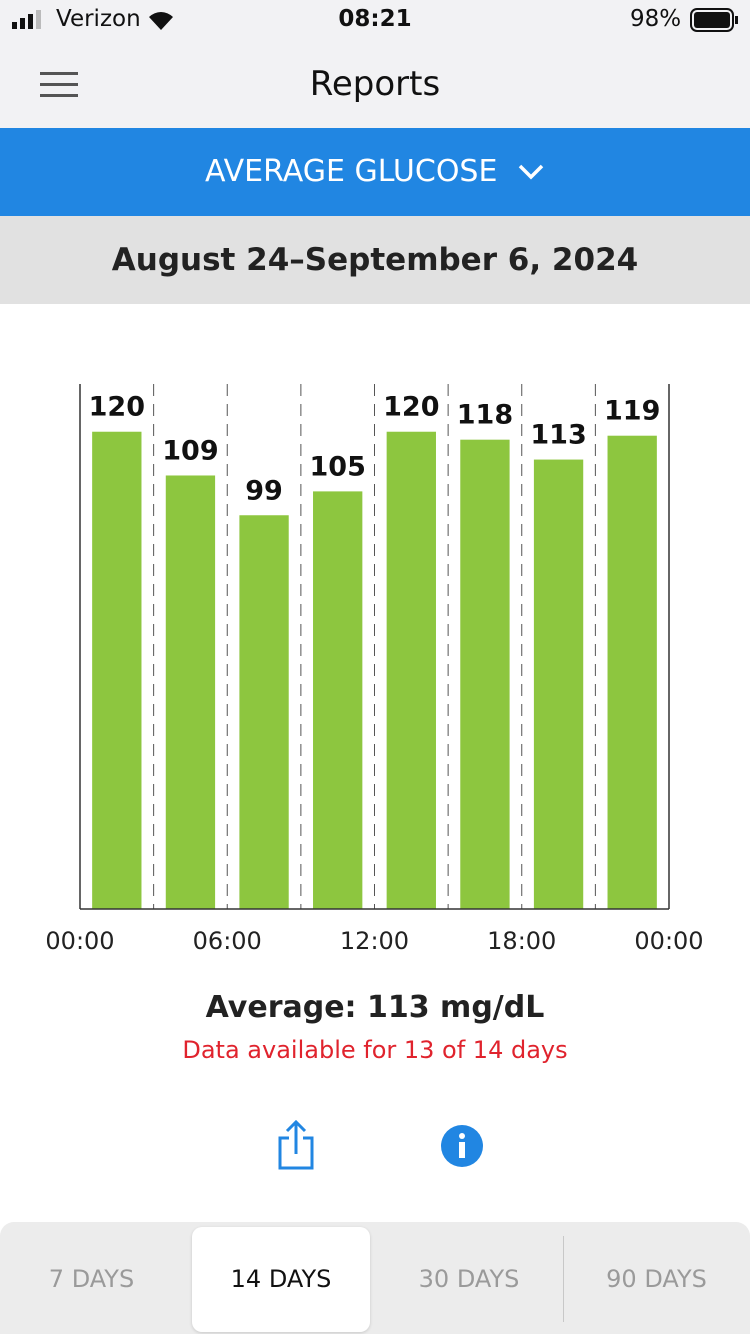 The height and width of the screenshot is (1334, 750). I want to click on page-title: Reports, so click(375, 84).